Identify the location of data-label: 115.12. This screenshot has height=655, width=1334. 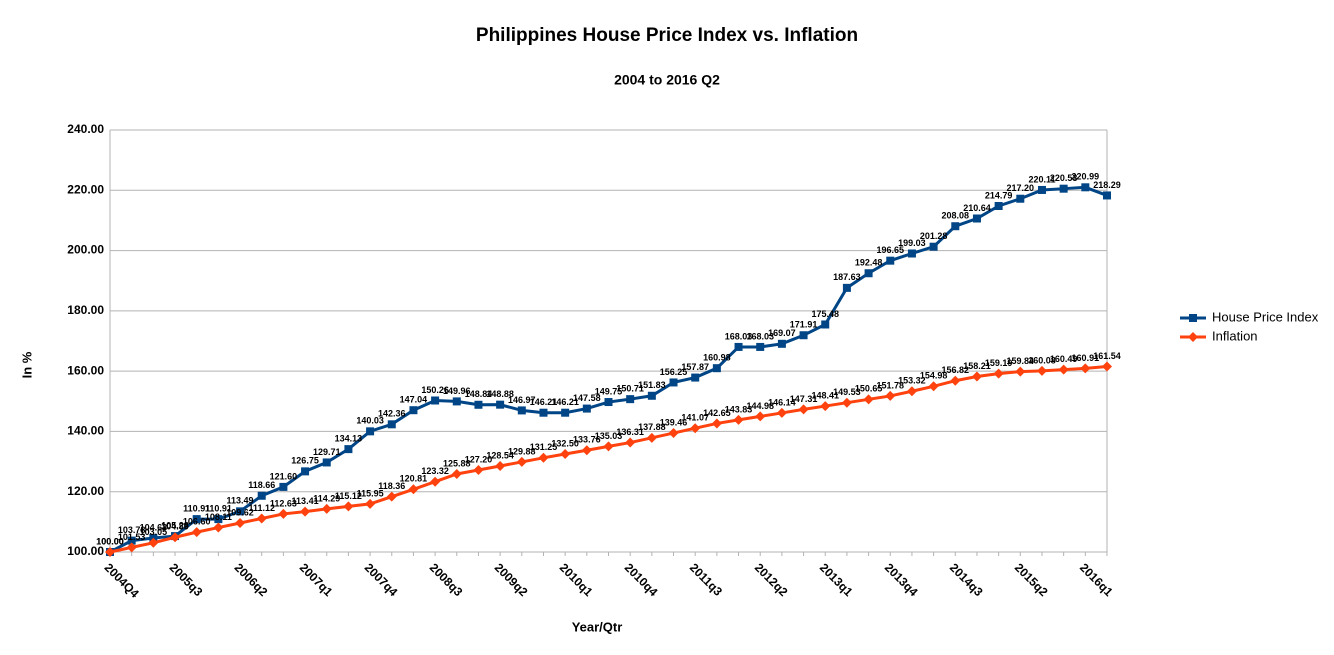
(348, 496).